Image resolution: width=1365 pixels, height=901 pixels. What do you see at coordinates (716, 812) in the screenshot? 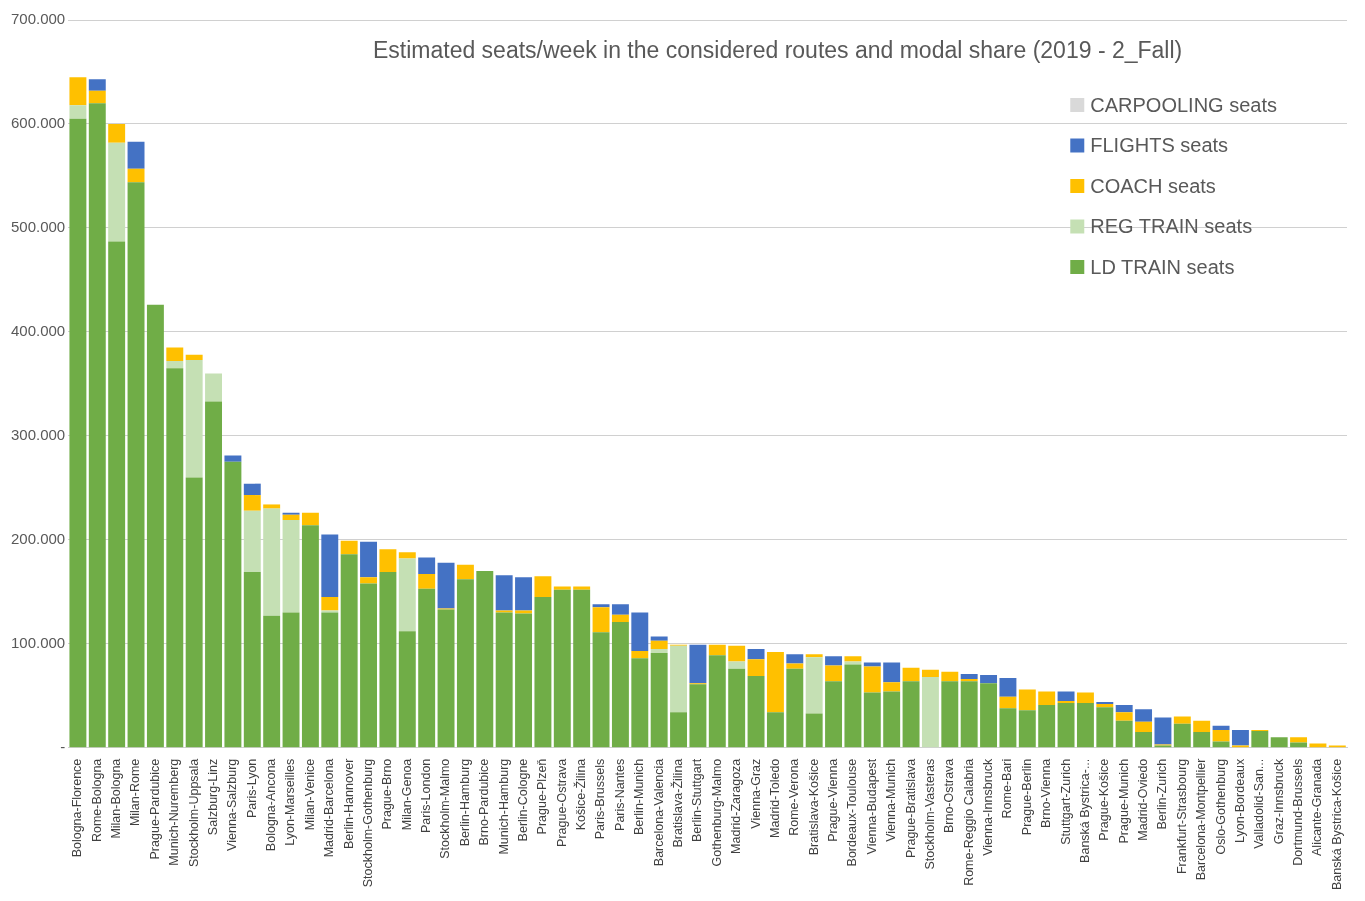
I see `x-tick-label: Gothenburg-Malmo` at bounding box center [716, 812].